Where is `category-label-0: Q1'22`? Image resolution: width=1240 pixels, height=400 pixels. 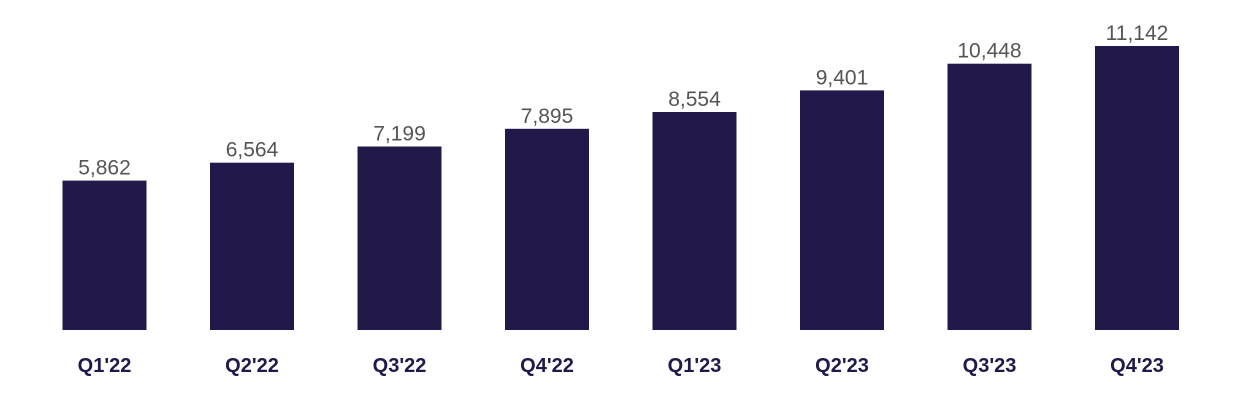
category-label-0: Q1'22 is located at coordinates (105, 366).